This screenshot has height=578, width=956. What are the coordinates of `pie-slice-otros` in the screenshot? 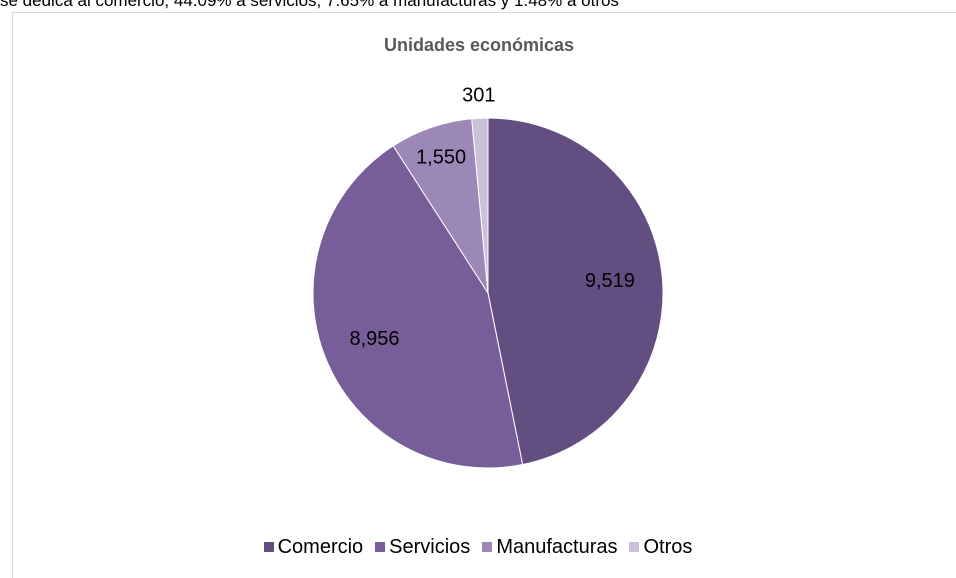 It's located at (480, 205).